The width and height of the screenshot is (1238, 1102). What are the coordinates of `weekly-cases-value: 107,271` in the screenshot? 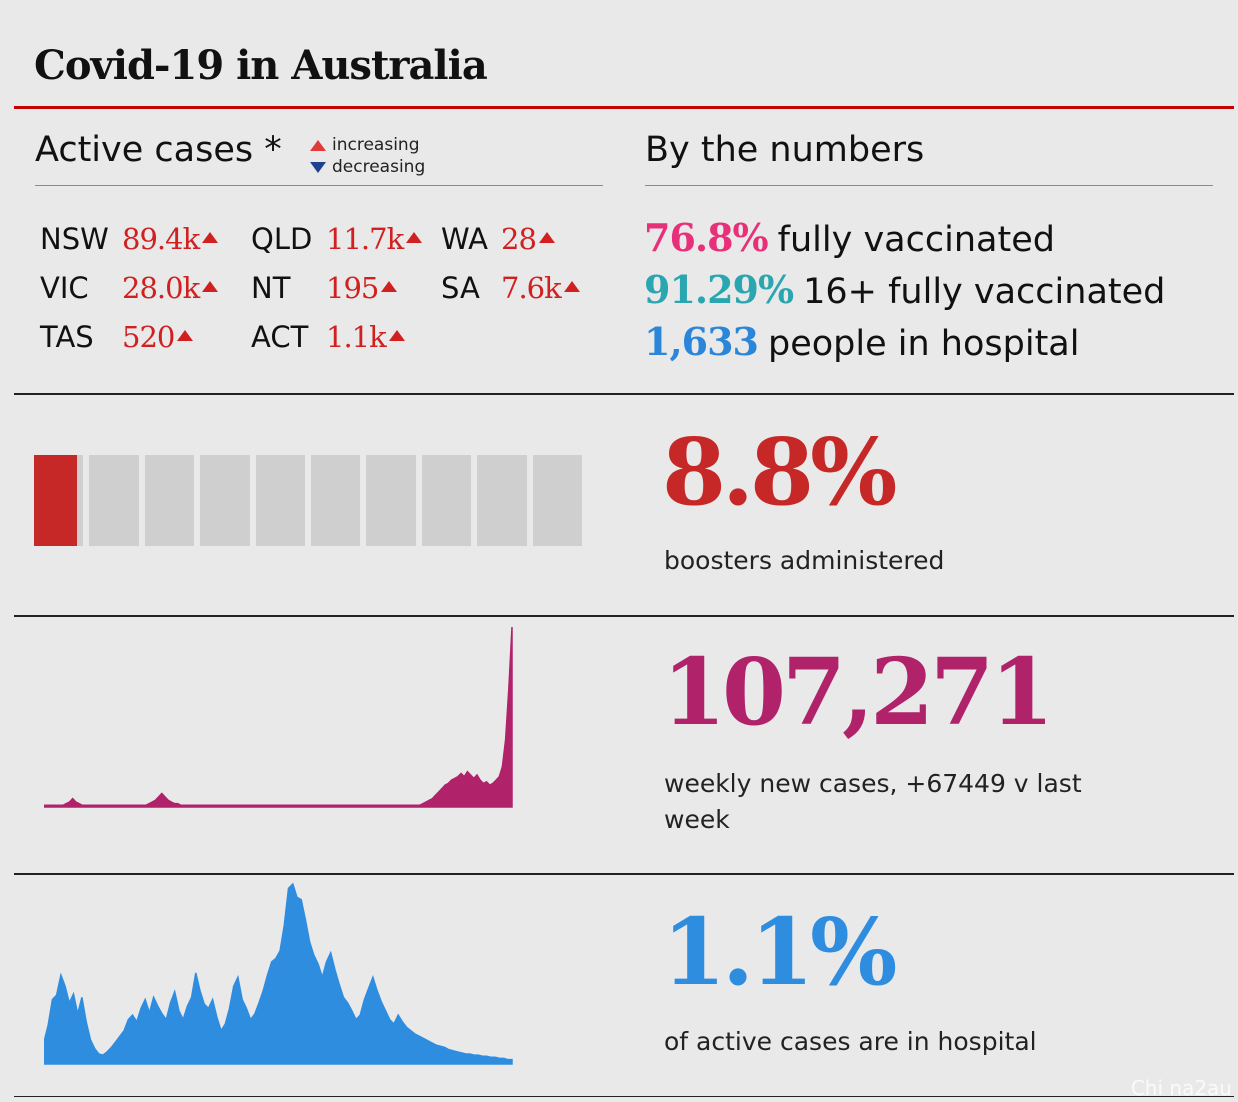 It's located at (858, 692).